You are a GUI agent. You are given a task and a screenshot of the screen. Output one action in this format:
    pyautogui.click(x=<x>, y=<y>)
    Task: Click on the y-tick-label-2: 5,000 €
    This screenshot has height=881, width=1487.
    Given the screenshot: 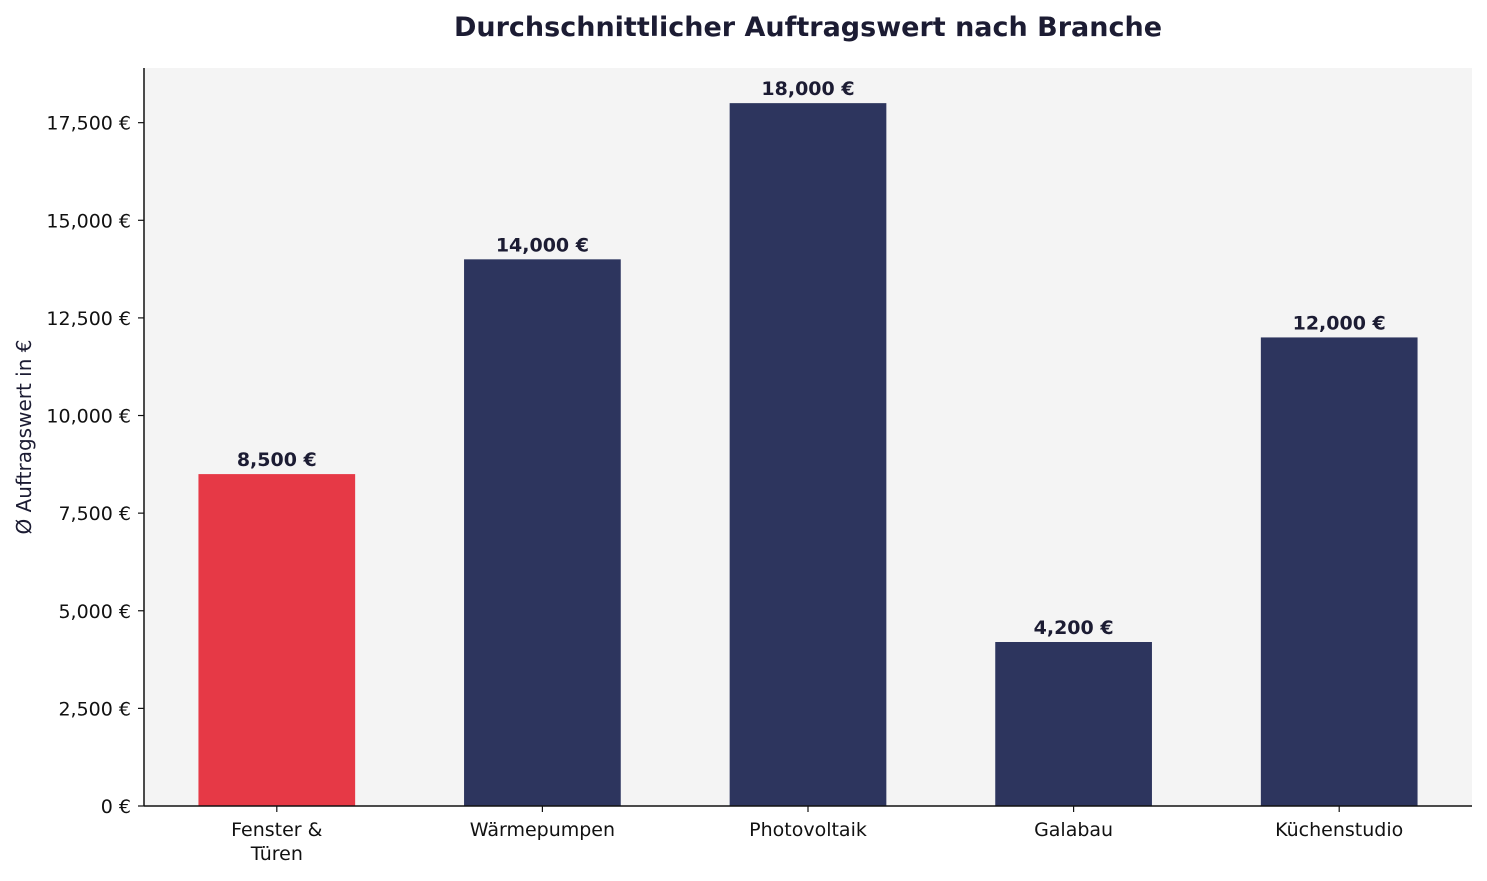 What is the action you would take?
    pyautogui.click(x=94, y=612)
    